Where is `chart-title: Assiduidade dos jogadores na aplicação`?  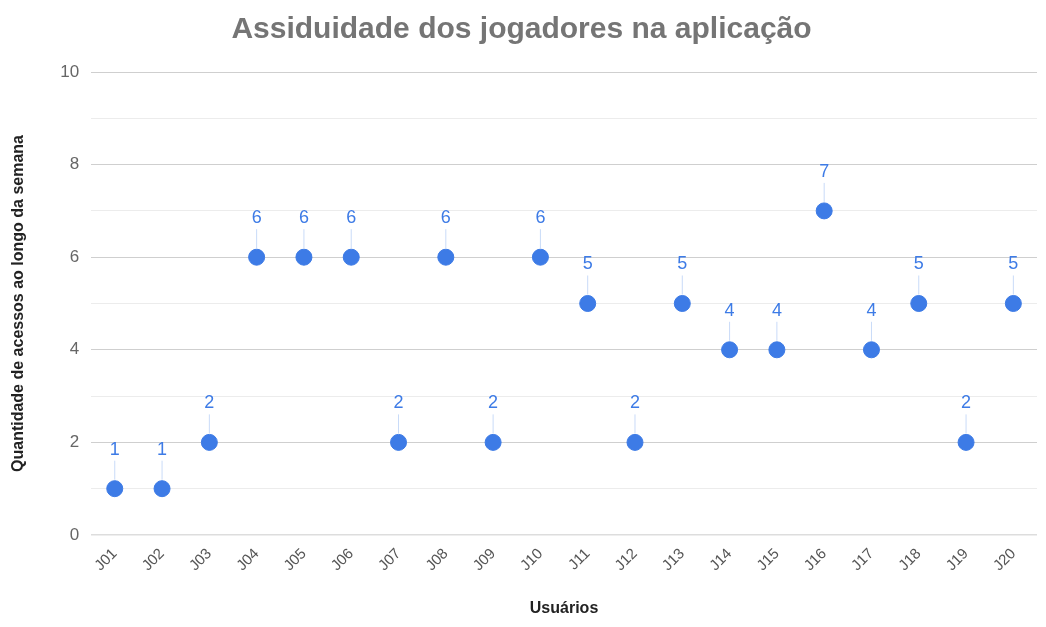
chart-title: Assiduidade dos jogadores na aplicação is located at coordinates (521, 28).